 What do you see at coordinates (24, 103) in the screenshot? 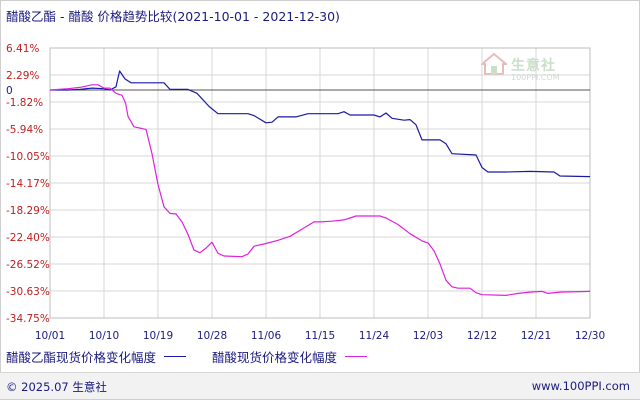
I see `y-tick-label: -1.82%` at bounding box center [24, 103].